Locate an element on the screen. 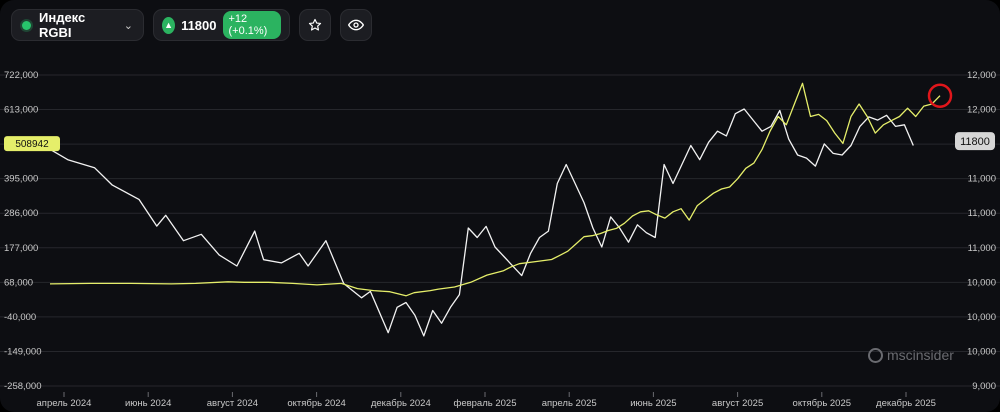 The image size is (1000, 412). x-axis-tick: февраль 2025 is located at coordinates (485, 403).